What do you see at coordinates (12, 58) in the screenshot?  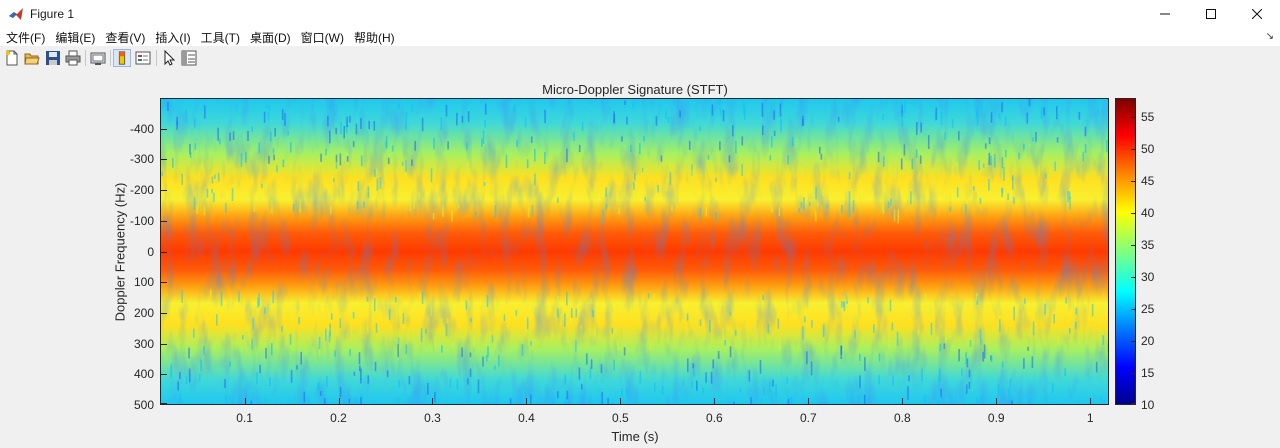 I see `new-figure-icon` at bounding box center [12, 58].